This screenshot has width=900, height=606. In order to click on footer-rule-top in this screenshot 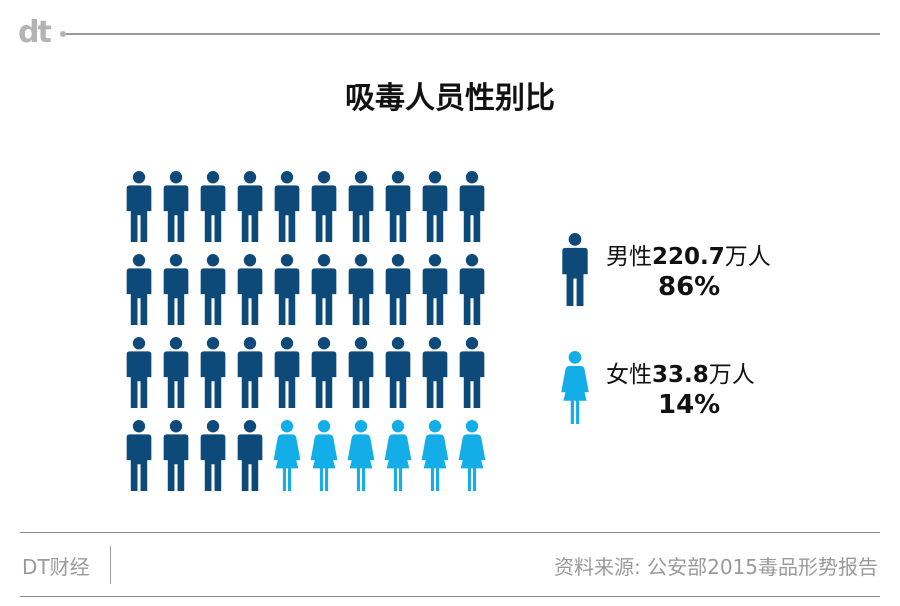, I will do `click(450, 532)`.